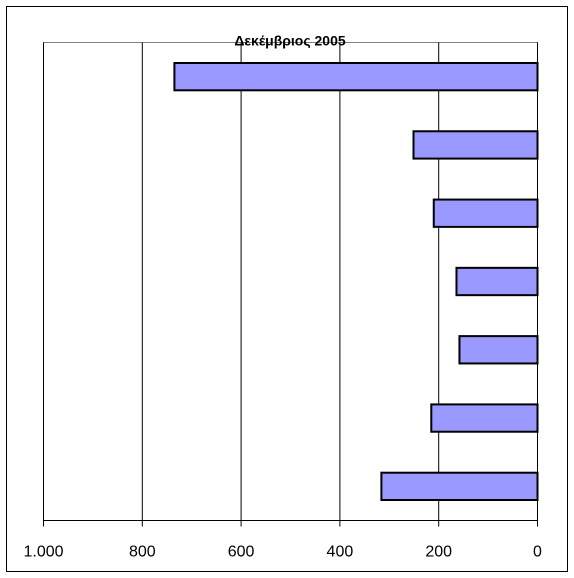  I want to click on x-tick-label: 600, so click(241, 552).